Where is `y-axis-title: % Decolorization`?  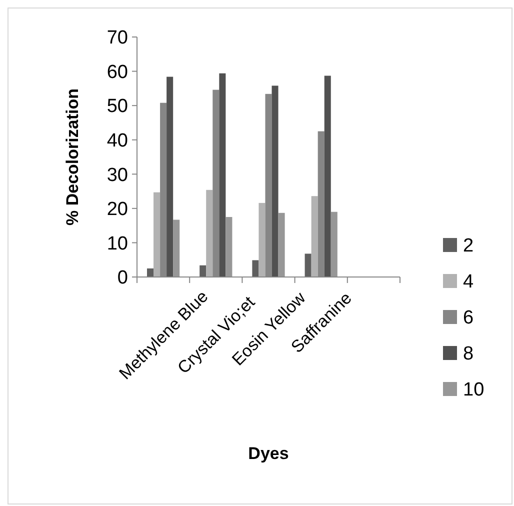 y-axis-title: % Decolorization is located at coordinates (72, 157).